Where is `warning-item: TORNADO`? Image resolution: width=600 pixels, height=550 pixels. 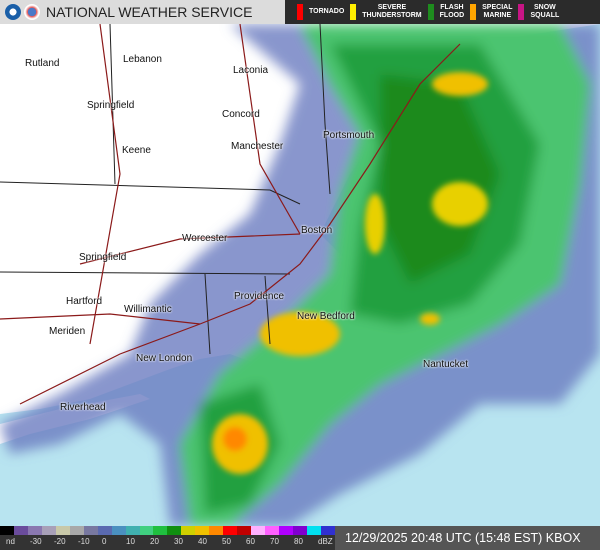 warning-item: TORNADO is located at coordinates (320, 12).